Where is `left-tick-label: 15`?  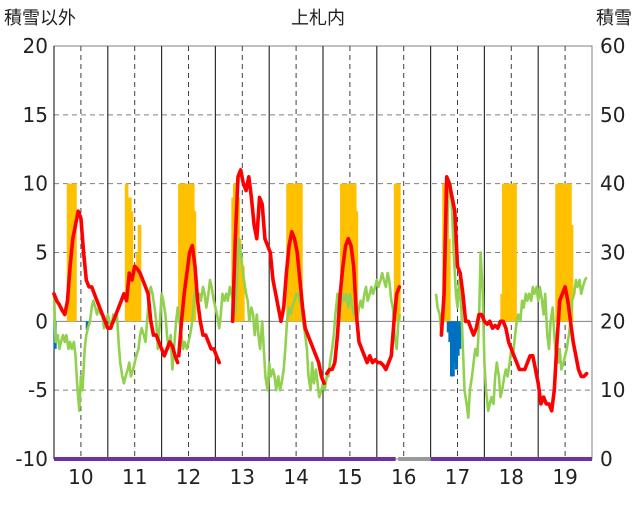 left-tick-label: 15 is located at coordinates (35, 115).